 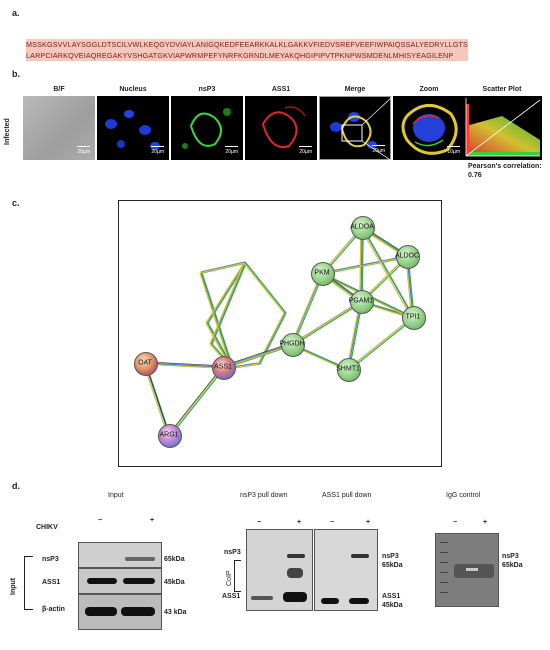 I want to click on panel-label-d: d., so click(x=16, y=486).